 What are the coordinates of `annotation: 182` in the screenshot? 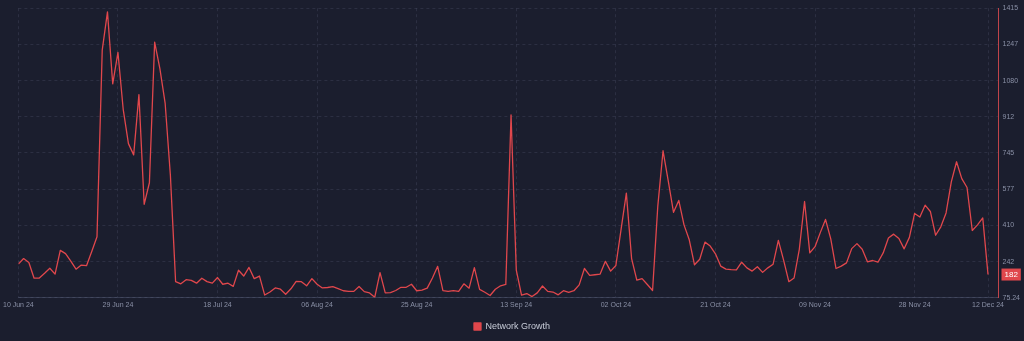 It's located at (1011, 274).